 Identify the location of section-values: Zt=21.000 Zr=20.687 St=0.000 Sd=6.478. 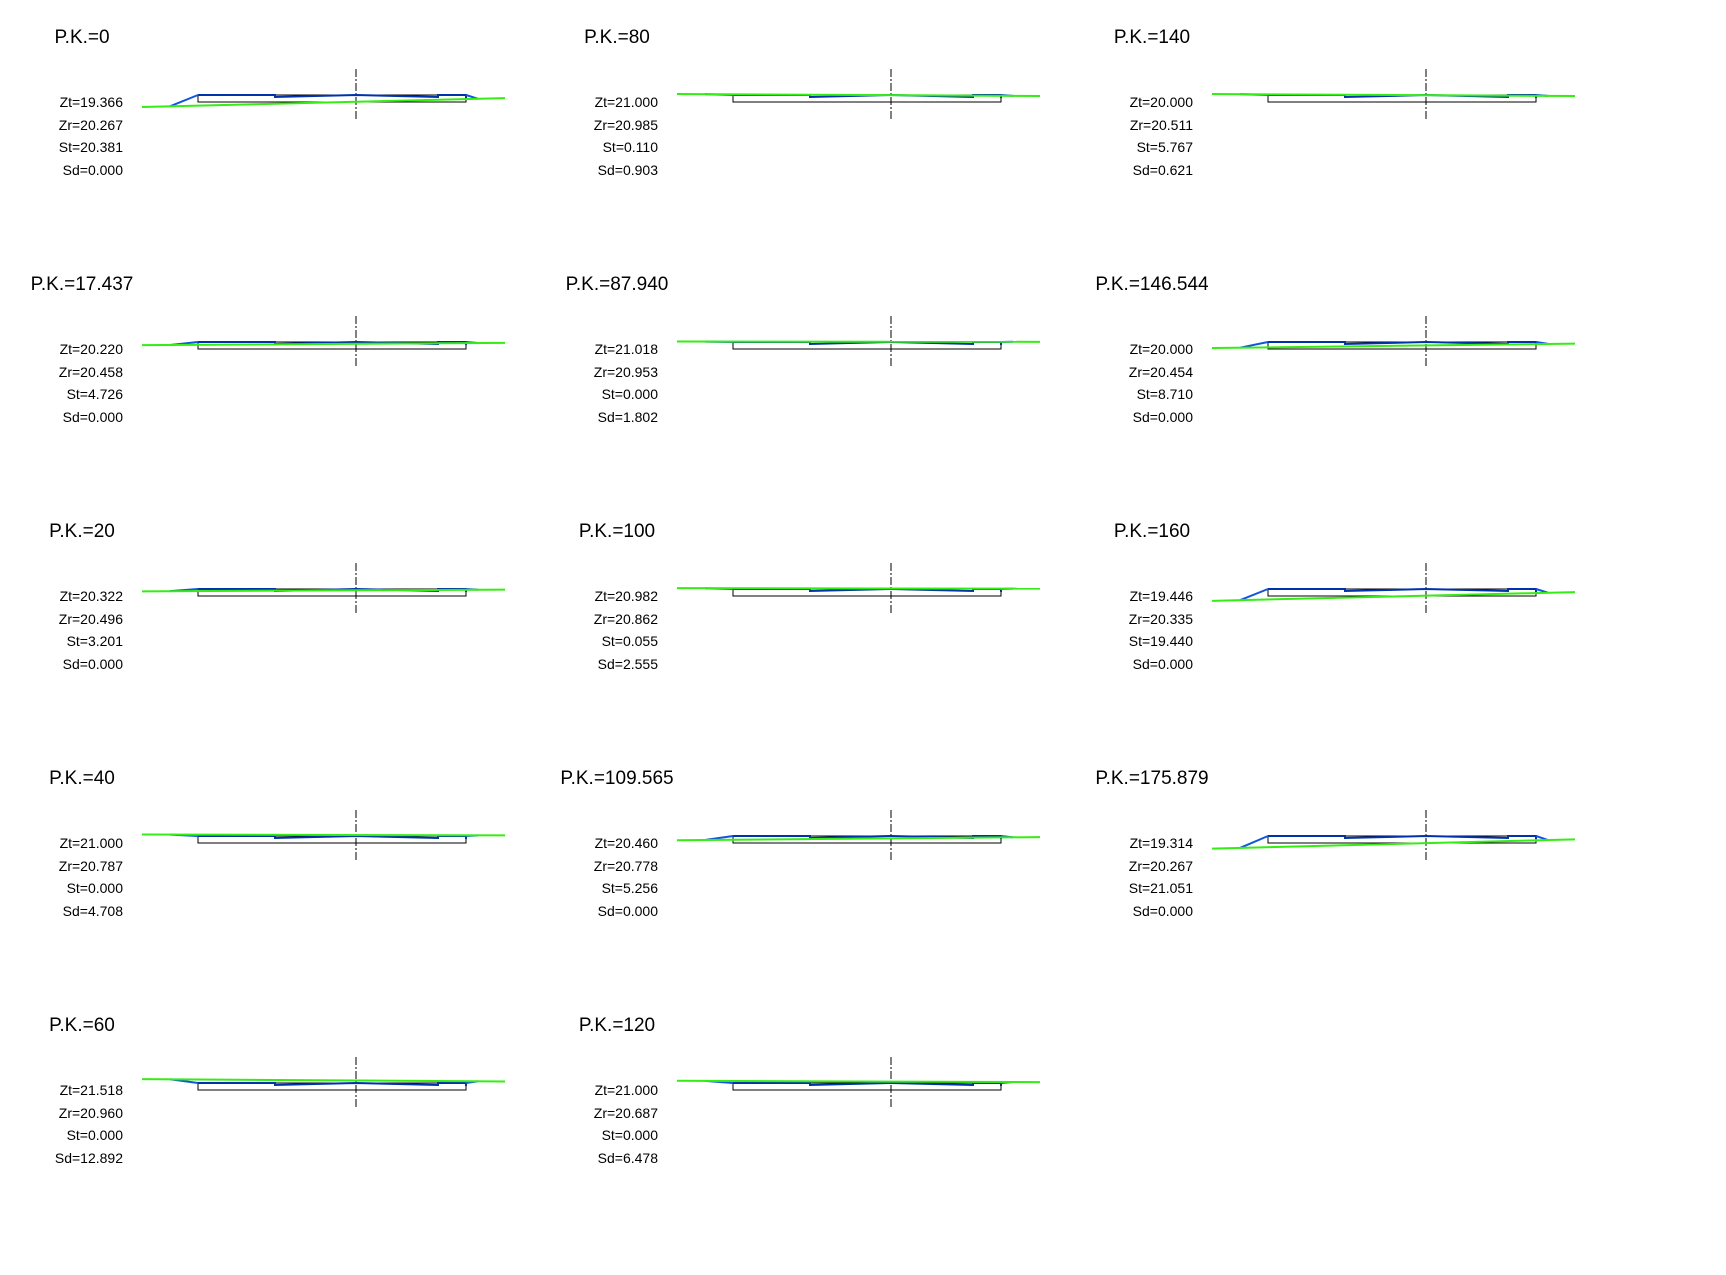
(596, 1124).